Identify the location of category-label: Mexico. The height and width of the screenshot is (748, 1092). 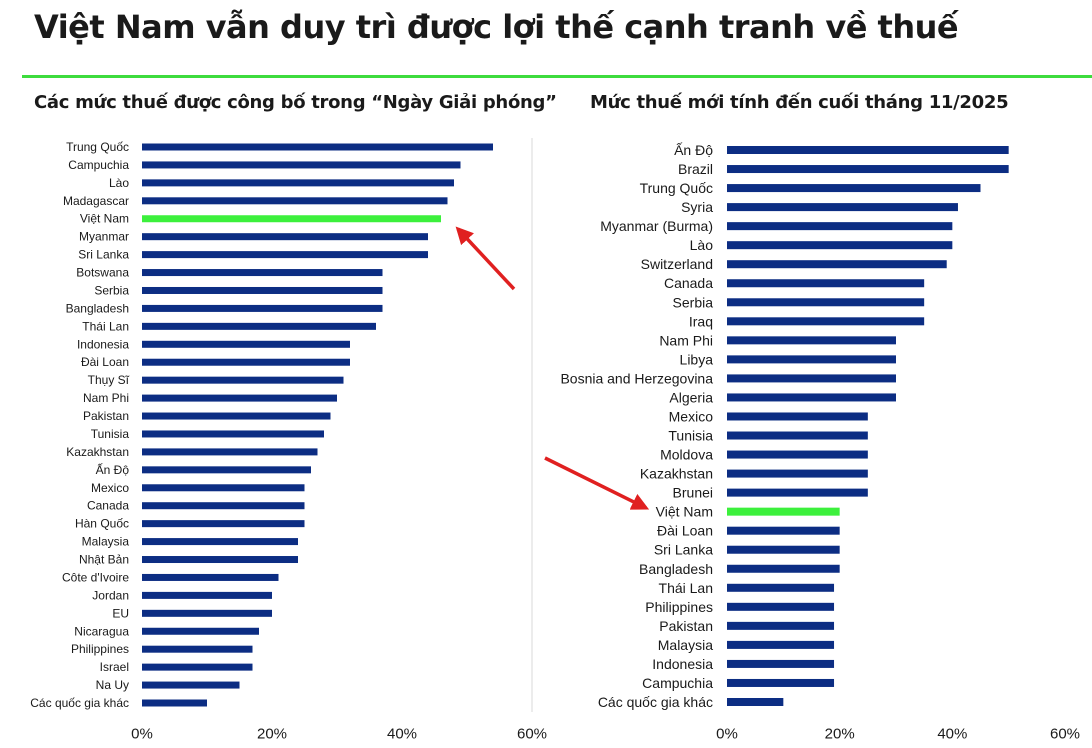
(691, 416).